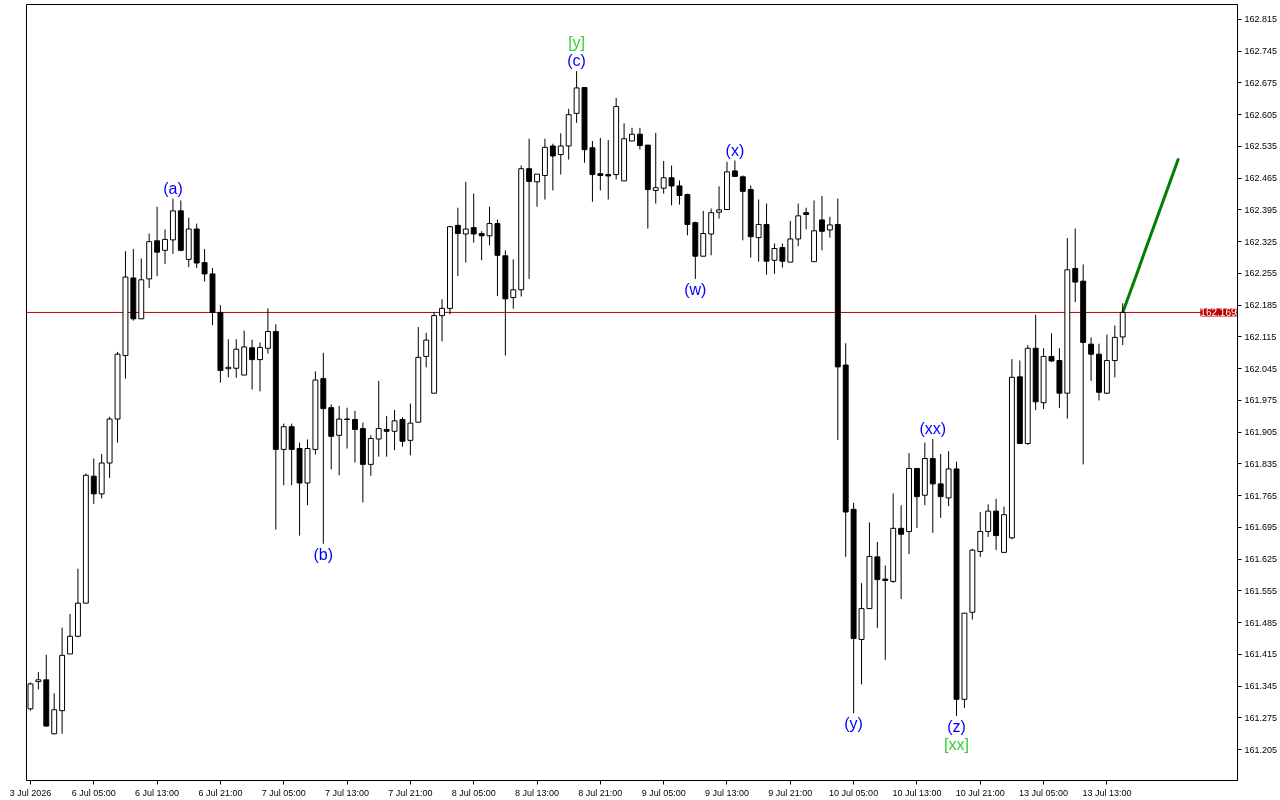 This screenshot has height=800, width=1280. Describe the element at coordinates (695, 289) in the screenshot. I see `annotation: (w)` at that location.